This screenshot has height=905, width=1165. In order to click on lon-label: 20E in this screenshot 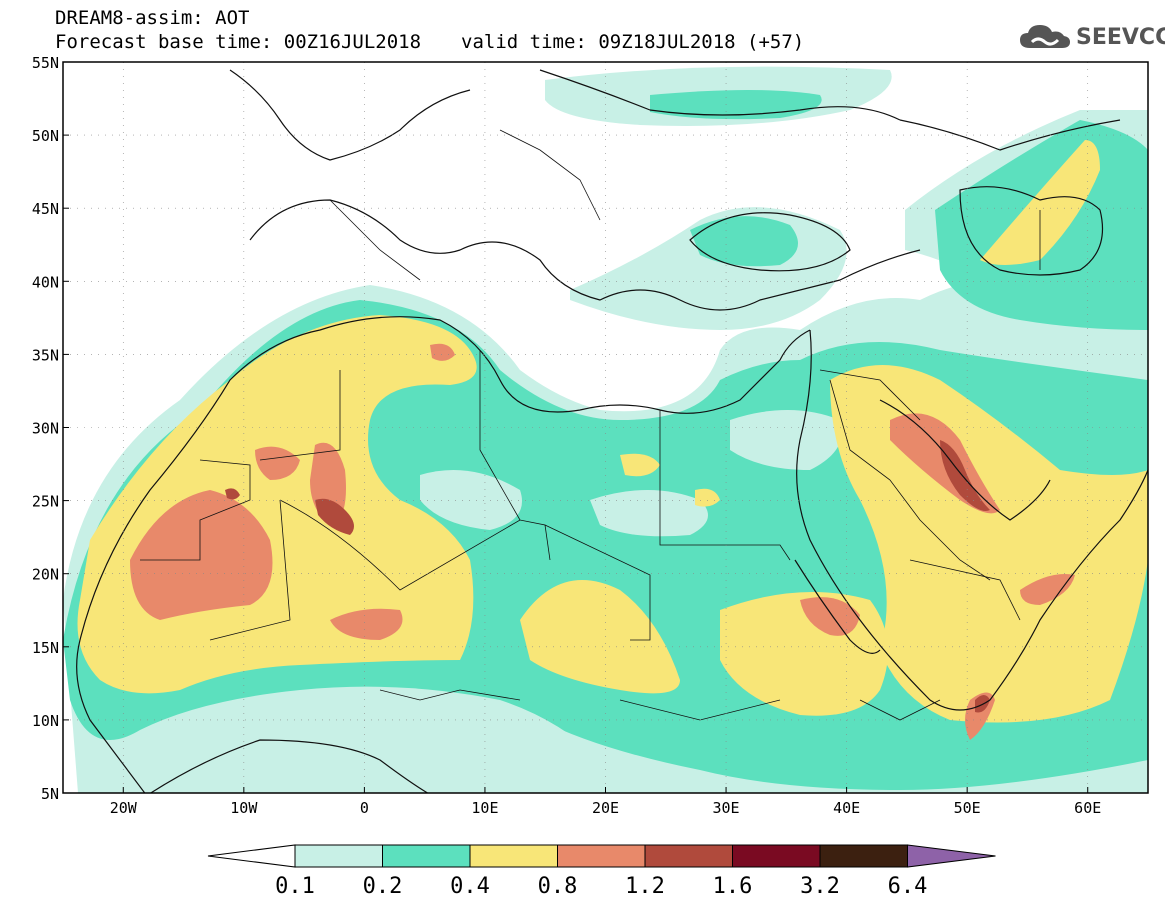, I will do `click(605, 808)`.